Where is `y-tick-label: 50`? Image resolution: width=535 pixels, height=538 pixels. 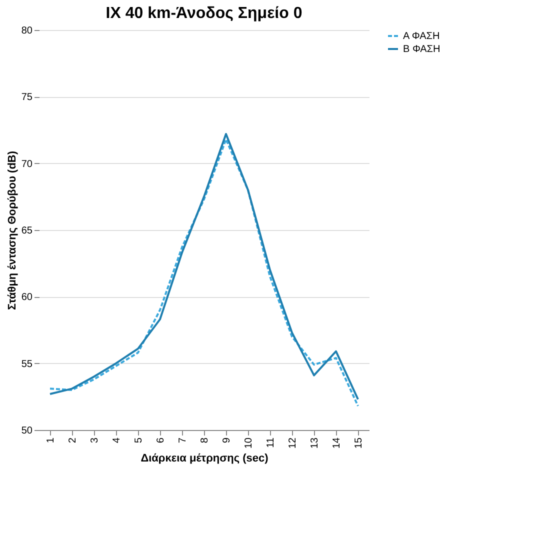 y-tick-label: 50 is located at coordinates (27, 431).